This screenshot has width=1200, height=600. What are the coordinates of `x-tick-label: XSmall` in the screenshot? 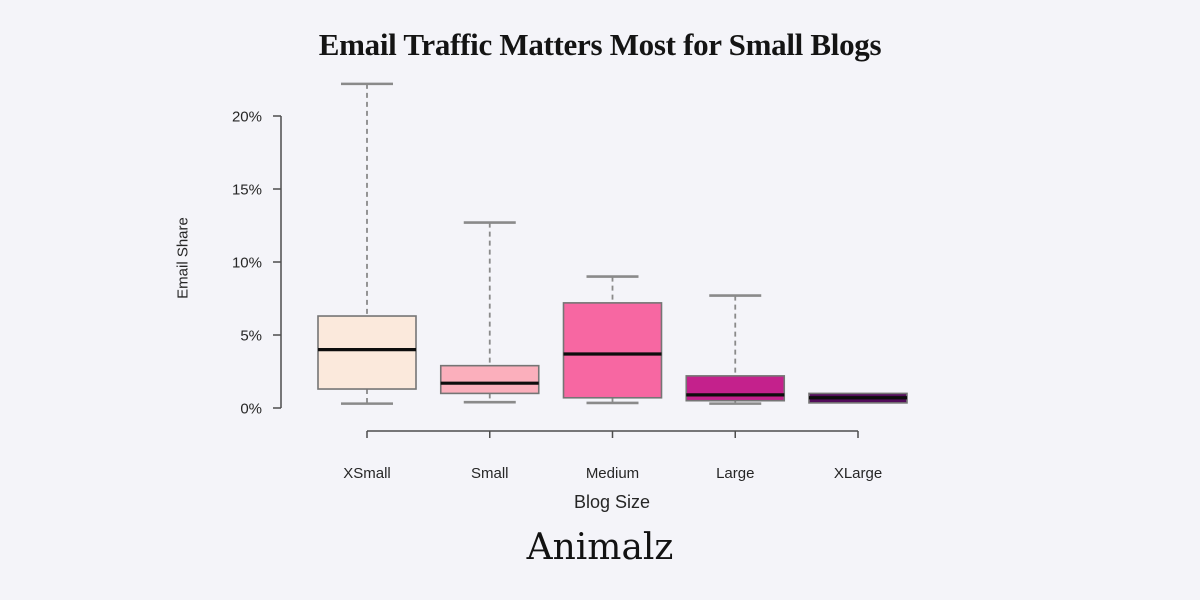 It's located at (367, 473).